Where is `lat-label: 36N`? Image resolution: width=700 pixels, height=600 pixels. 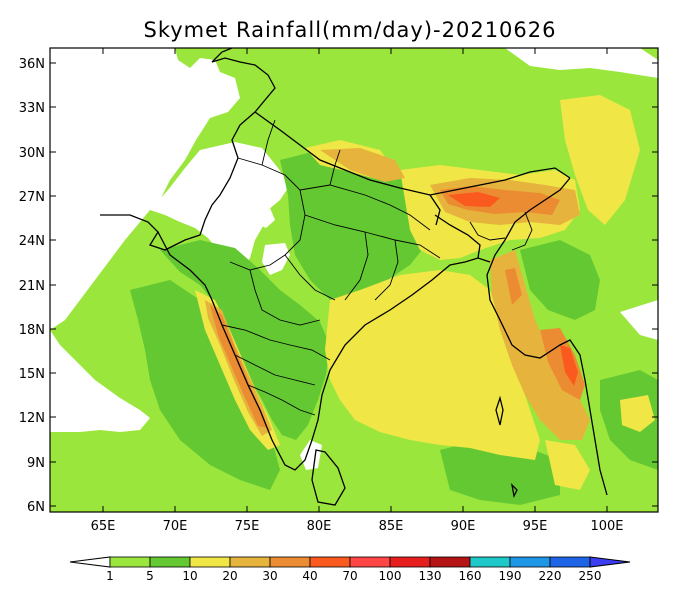
lat-label: 36N is located at coordinates (32, 64).